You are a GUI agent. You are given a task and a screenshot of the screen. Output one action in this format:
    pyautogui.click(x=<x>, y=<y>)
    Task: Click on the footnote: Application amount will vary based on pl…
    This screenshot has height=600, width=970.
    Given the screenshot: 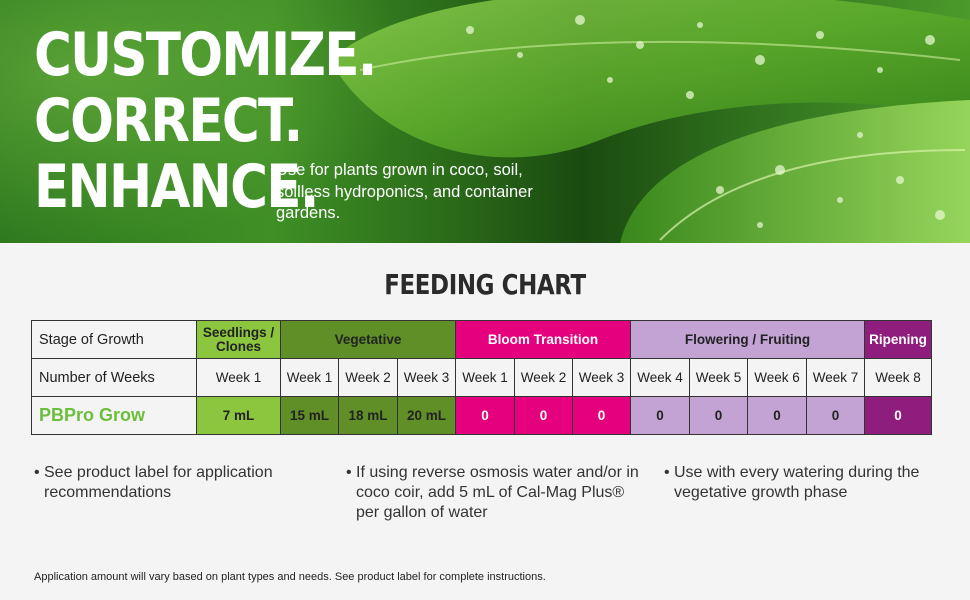 What is the action you would take?
    pyautogui.click(x=290, y=577)
    